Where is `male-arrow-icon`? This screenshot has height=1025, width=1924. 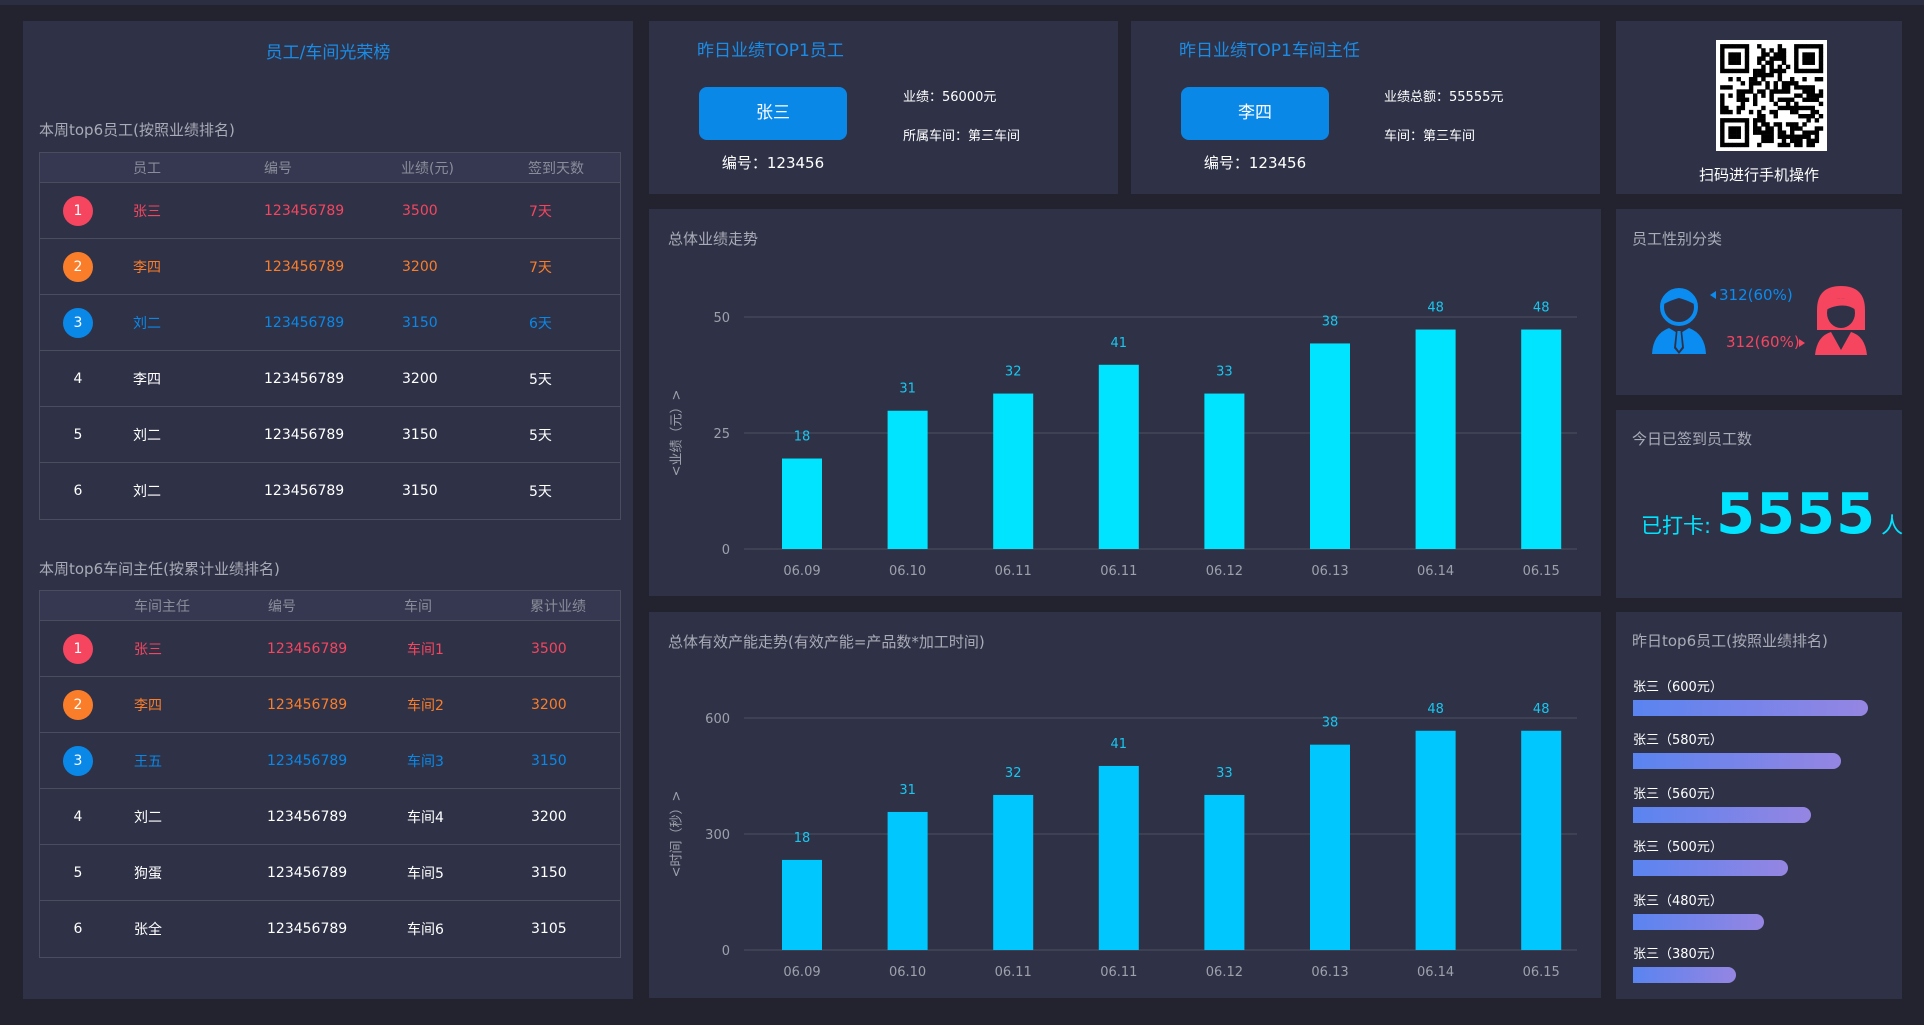 male-arrow-icon is located at coordinates (1713, 295).